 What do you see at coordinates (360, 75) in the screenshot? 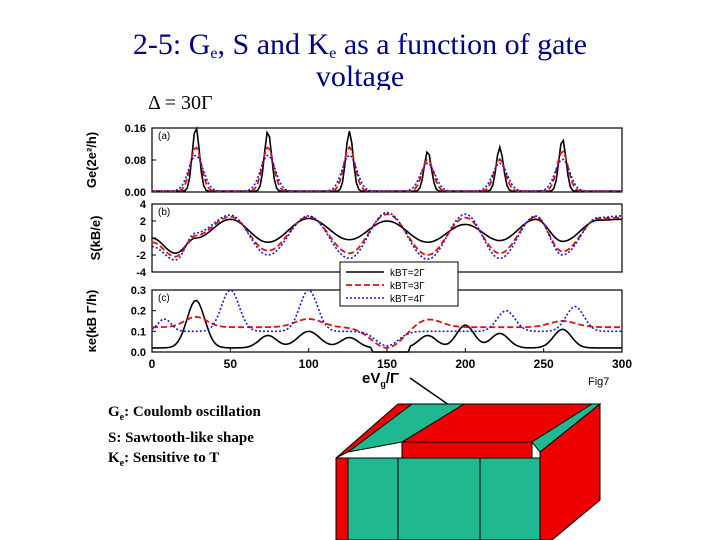
I see `slide-title-line2: voltage` at bounding box center [360, 75].